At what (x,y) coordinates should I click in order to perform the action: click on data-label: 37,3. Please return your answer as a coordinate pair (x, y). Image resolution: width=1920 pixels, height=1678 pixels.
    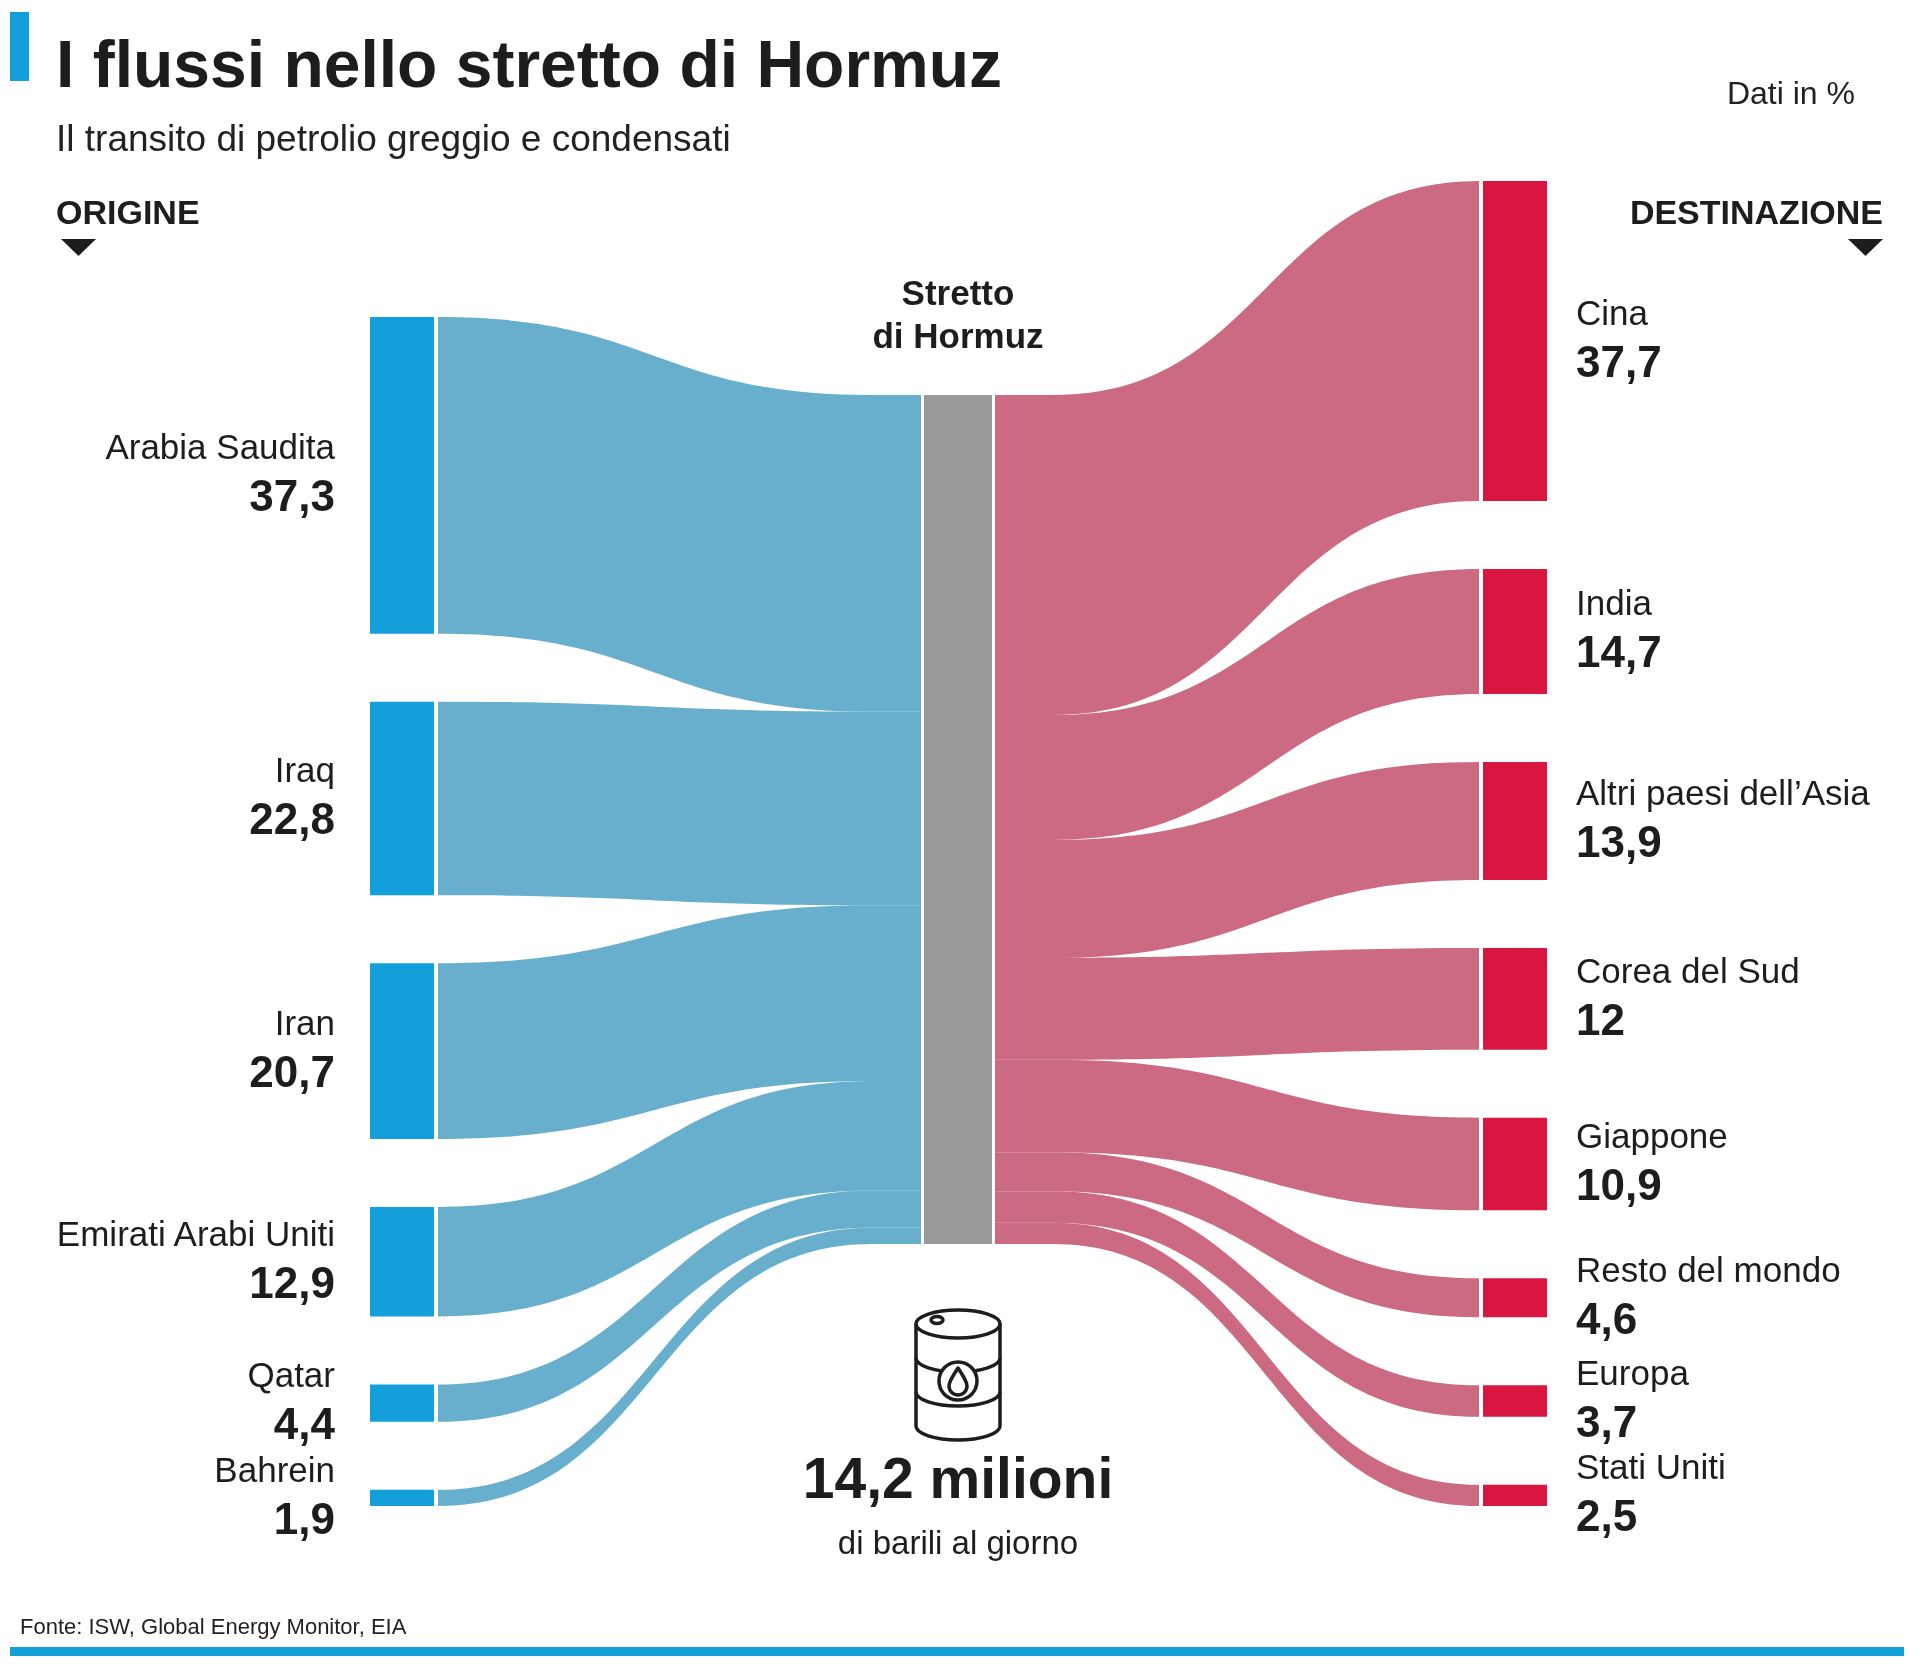
    Looking at the image, I should click on (292, 496).